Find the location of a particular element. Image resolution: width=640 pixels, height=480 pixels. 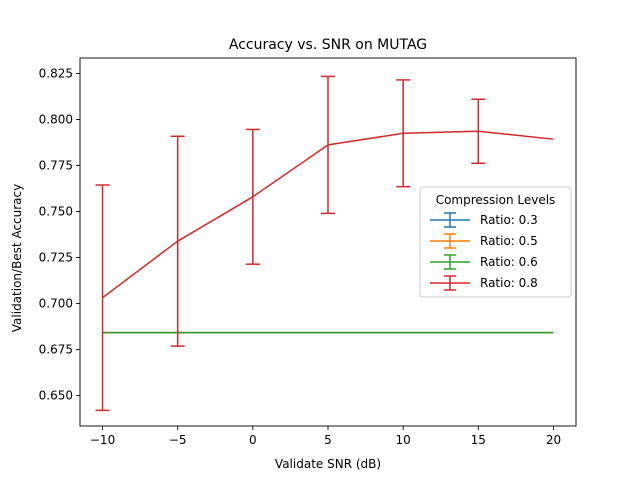

x-axis-label: Validate SNR (dB) is located at coordinates (328, 464).